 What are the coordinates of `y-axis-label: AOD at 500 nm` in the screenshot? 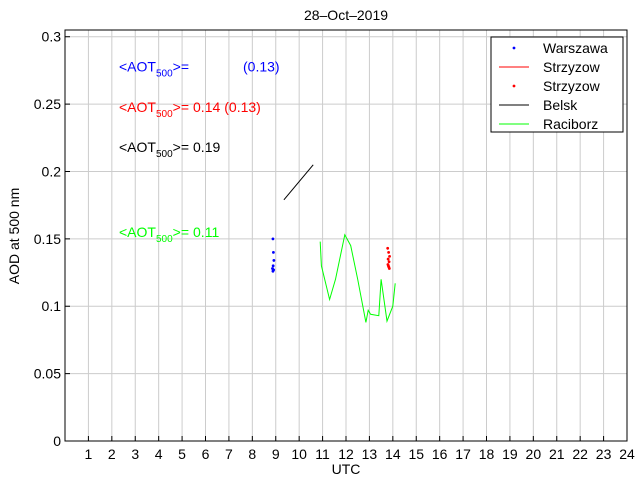 It's located at (14, 236).